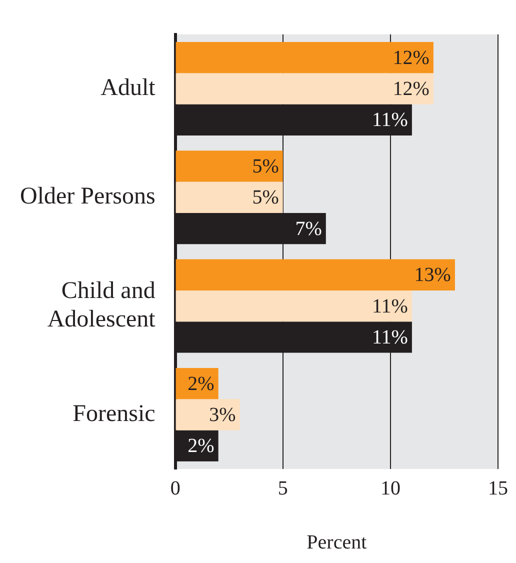  Describe the element at coordinates (175, 488) in the screenshot. I see `x-tick-label: 0` at that location.